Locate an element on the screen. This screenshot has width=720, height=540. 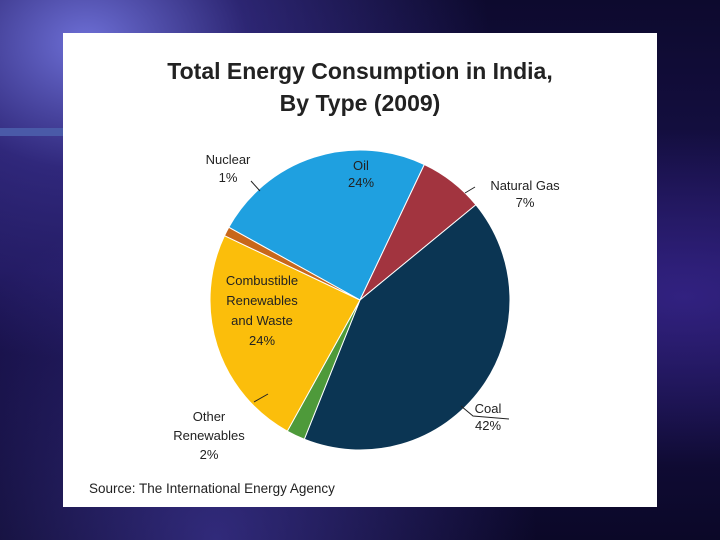
slice-label-other-renewables: Other Renewables 2% is located at coordinates (209, 435).